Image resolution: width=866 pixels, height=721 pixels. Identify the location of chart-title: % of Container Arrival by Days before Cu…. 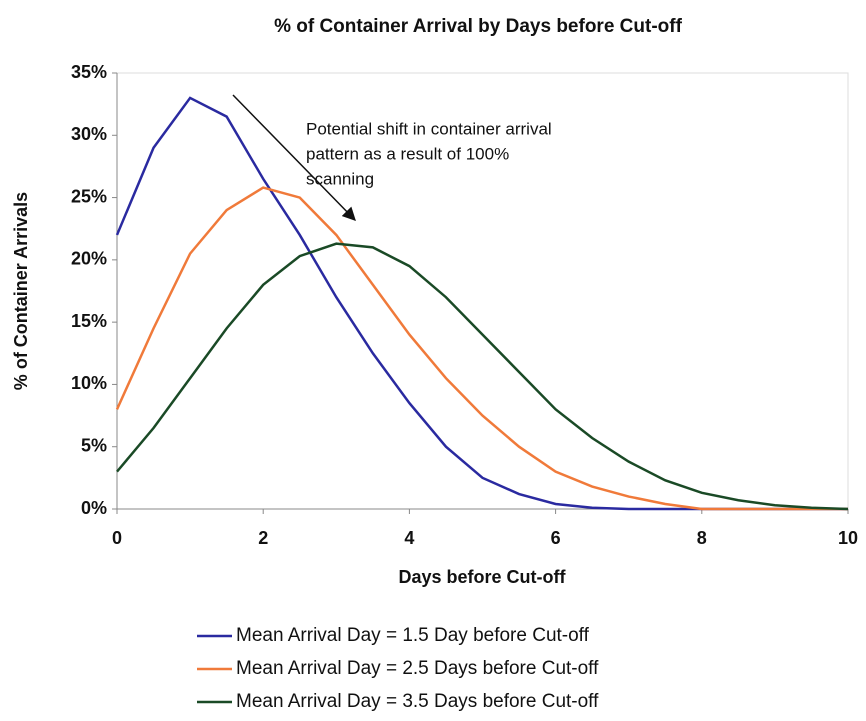
(478, 26).